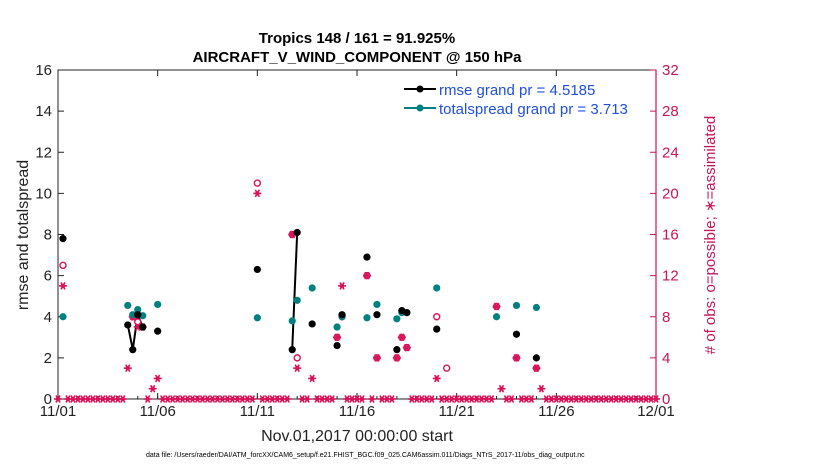 This screenshot has height=475, width=830. What do you see at coordinates (257, 411) in the screenshot?
I see `x-tick-label: 11/11` at bounding box center [257, 411].